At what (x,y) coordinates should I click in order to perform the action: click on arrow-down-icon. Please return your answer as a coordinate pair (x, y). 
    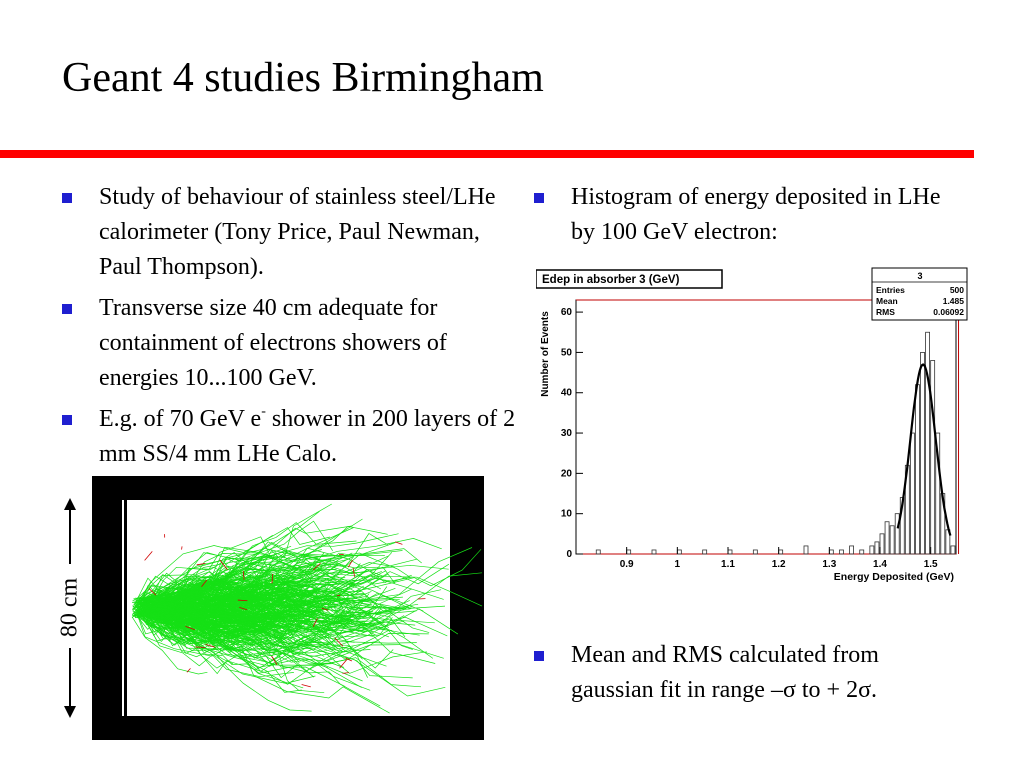
    Looking at the image, I should click on (70, 712).